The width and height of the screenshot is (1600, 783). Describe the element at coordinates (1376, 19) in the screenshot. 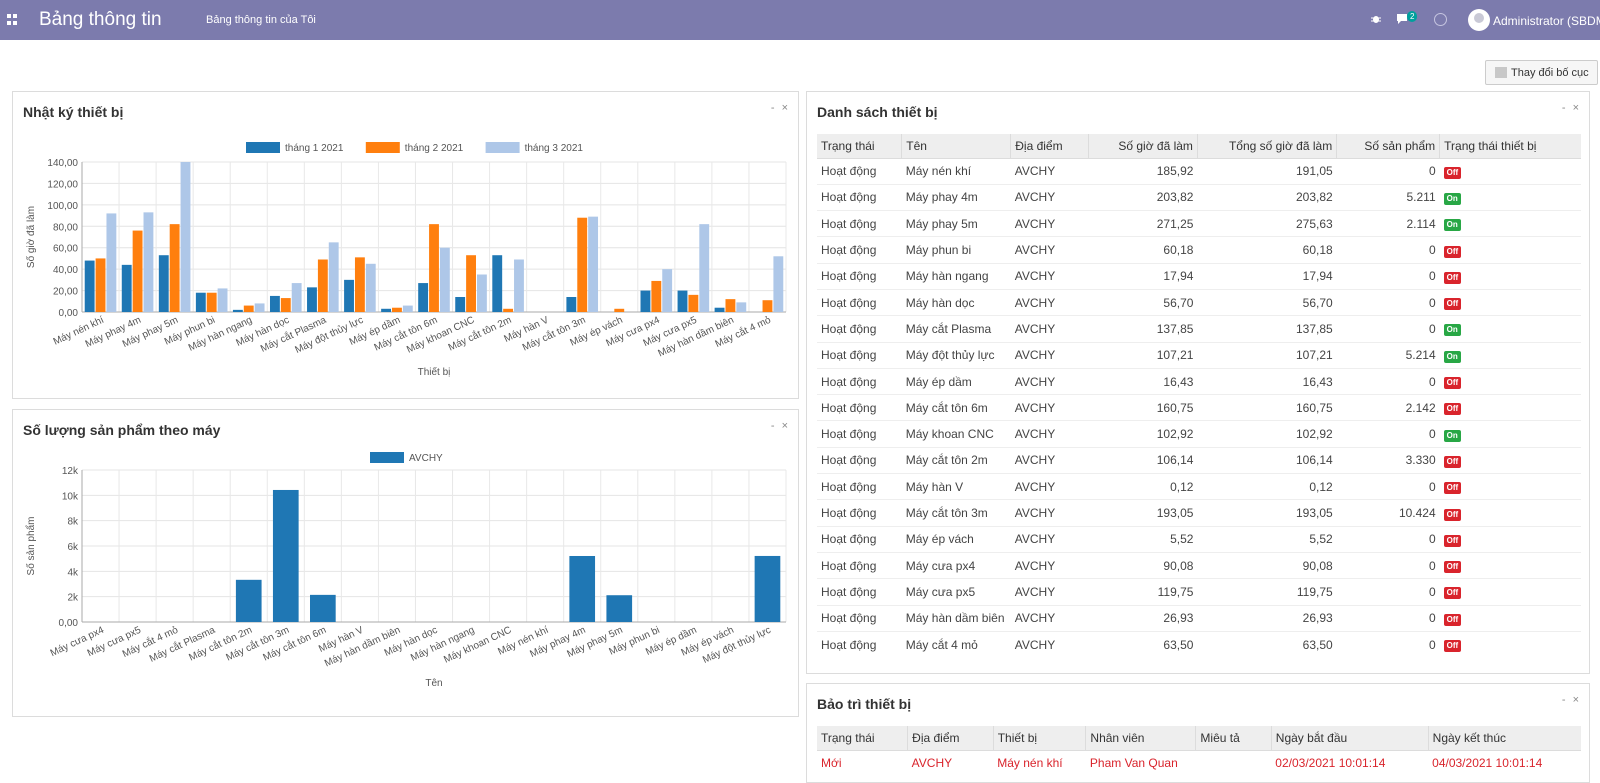

I see `bug-icon` at that location.